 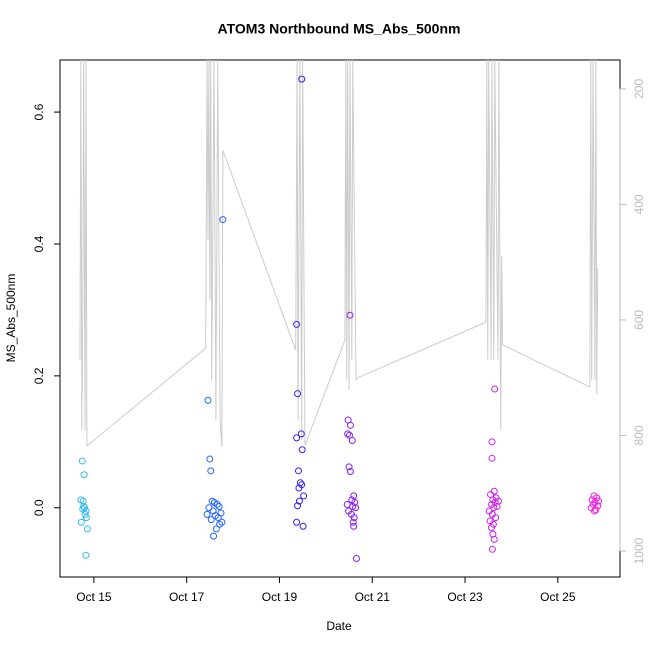 What do you see at coordinates (639, 550) in the screenshot?
I see `y2-tick-label: 1000` at bounding box center [639, 550].